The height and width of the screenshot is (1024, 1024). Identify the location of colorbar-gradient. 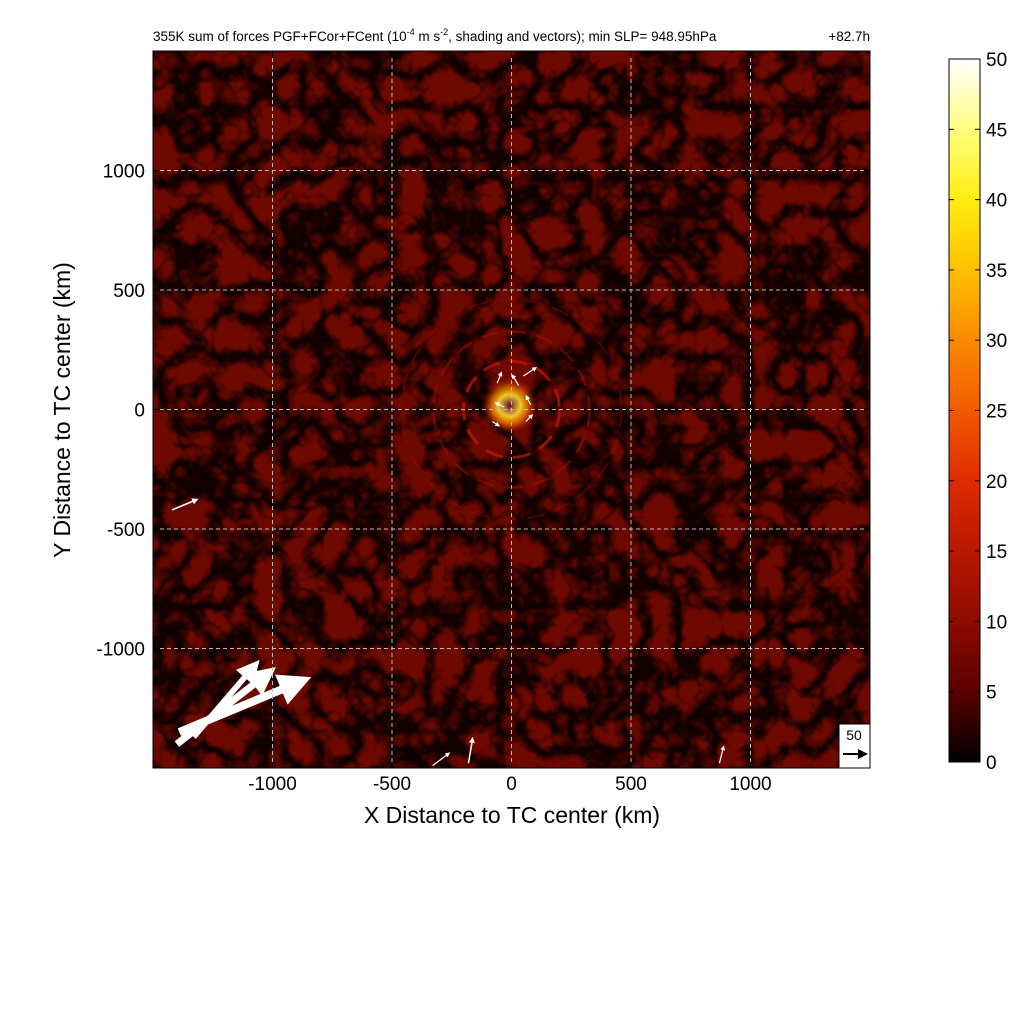
(964, 410).